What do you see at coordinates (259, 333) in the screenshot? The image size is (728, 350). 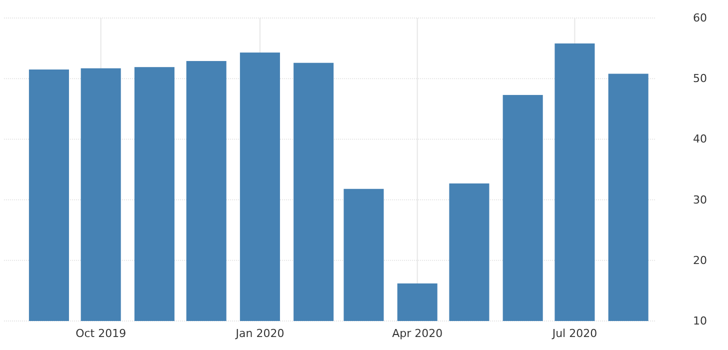 I see `x-tick-label: Jan 2020` at bounding box center [259, 333].